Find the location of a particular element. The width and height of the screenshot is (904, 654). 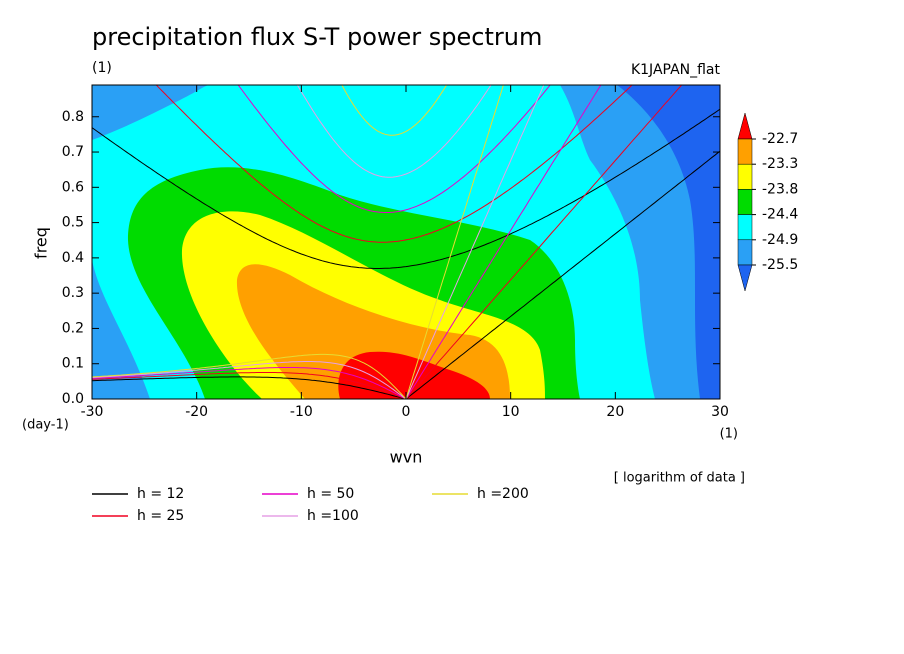

x-tick-label: 0 is located at coordinates (406, 412).